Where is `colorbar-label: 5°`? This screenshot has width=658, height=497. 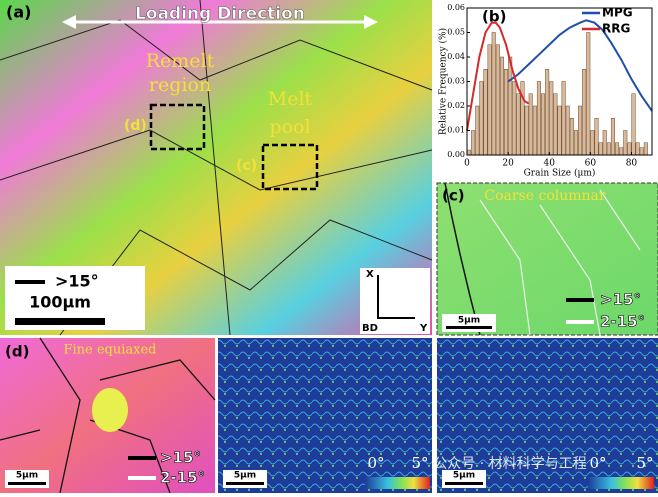
colorbar-label: 5° is located at coordinates (419, 463).